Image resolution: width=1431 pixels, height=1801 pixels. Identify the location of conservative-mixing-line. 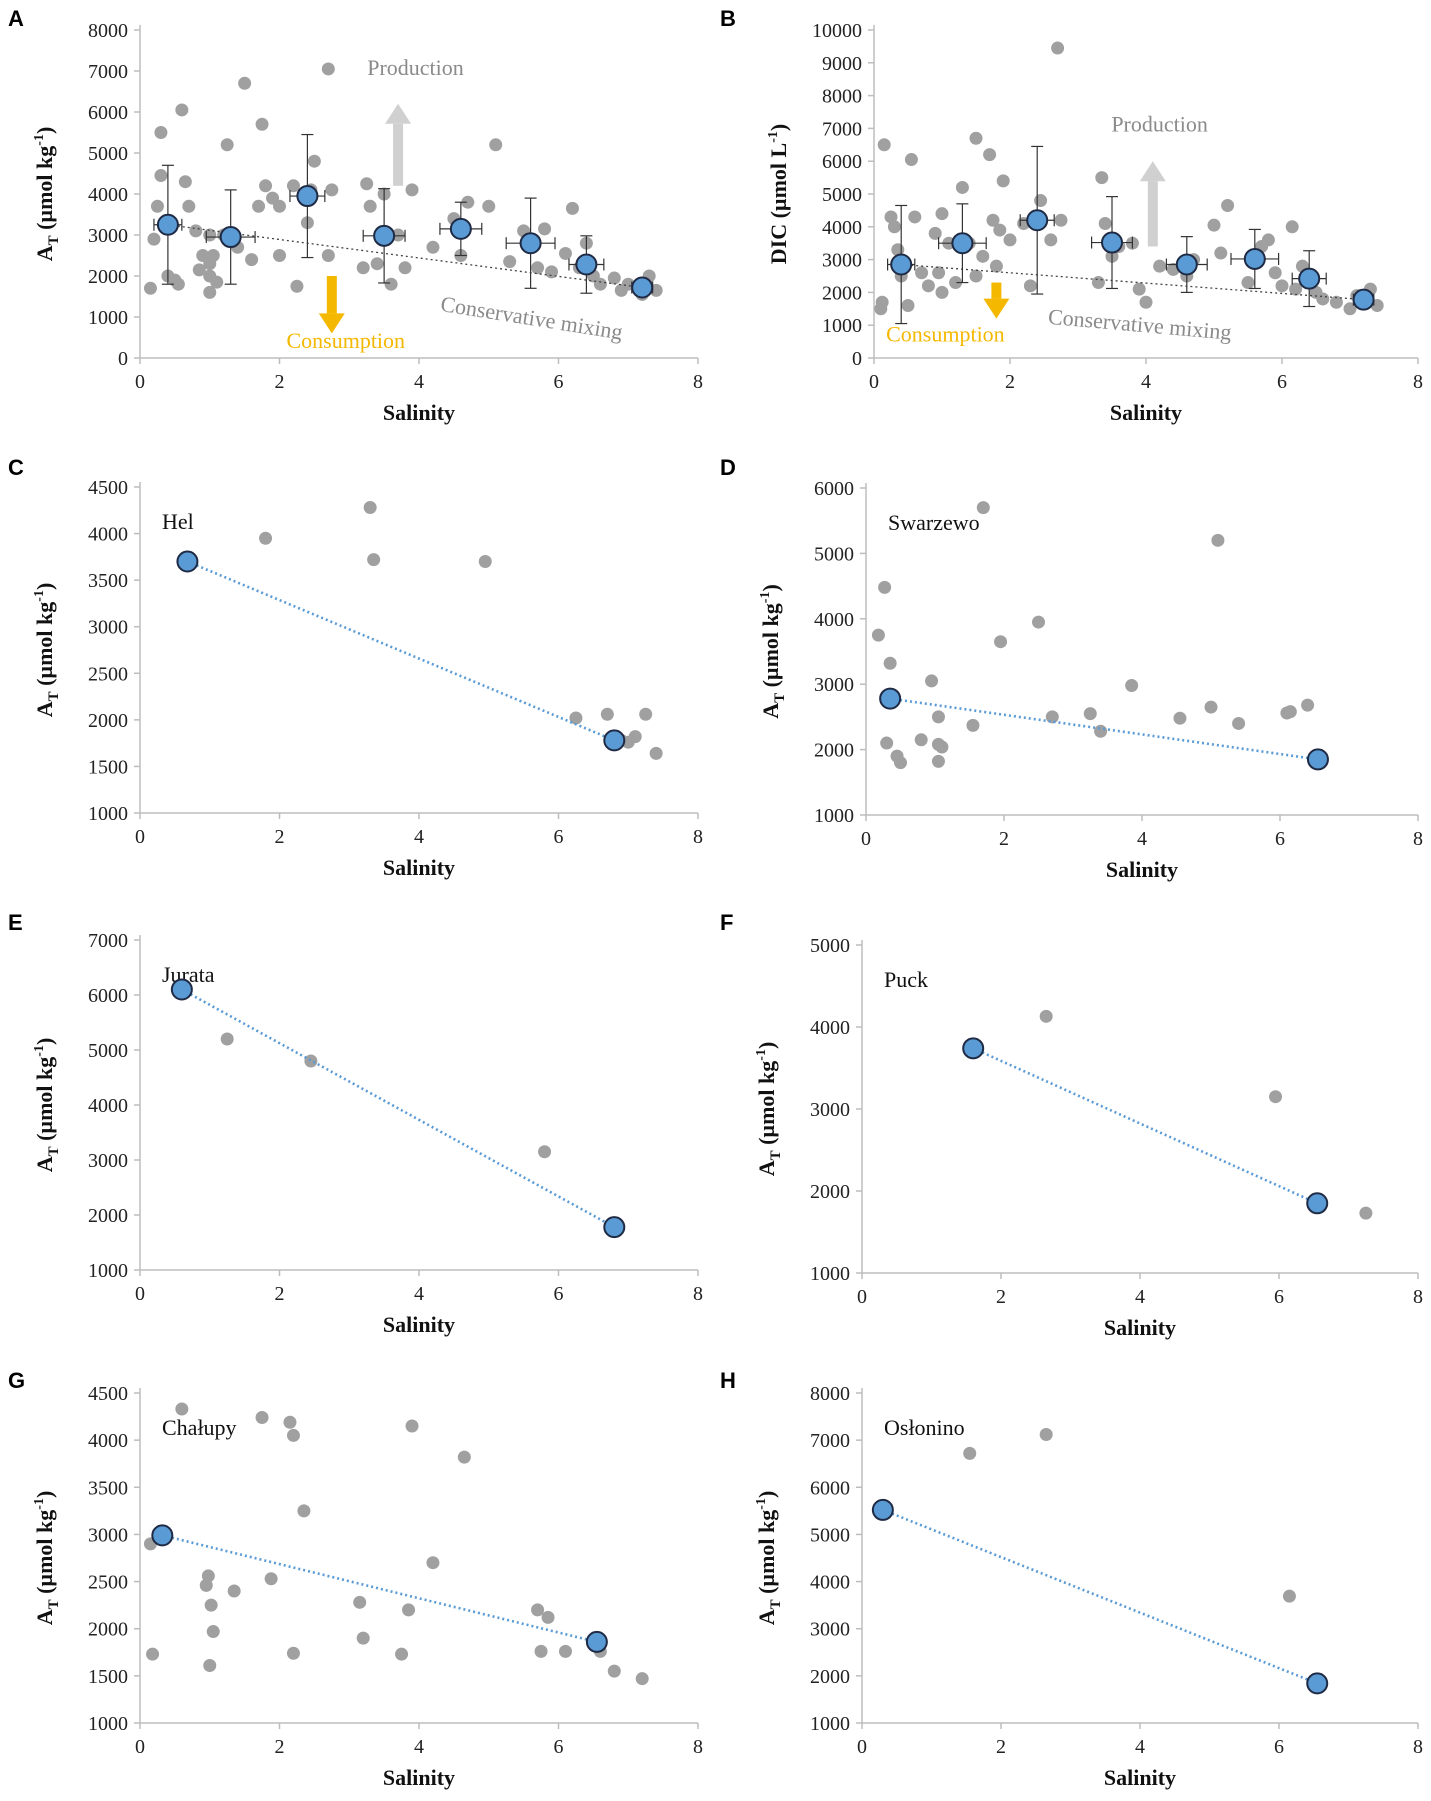
(1104, 729).